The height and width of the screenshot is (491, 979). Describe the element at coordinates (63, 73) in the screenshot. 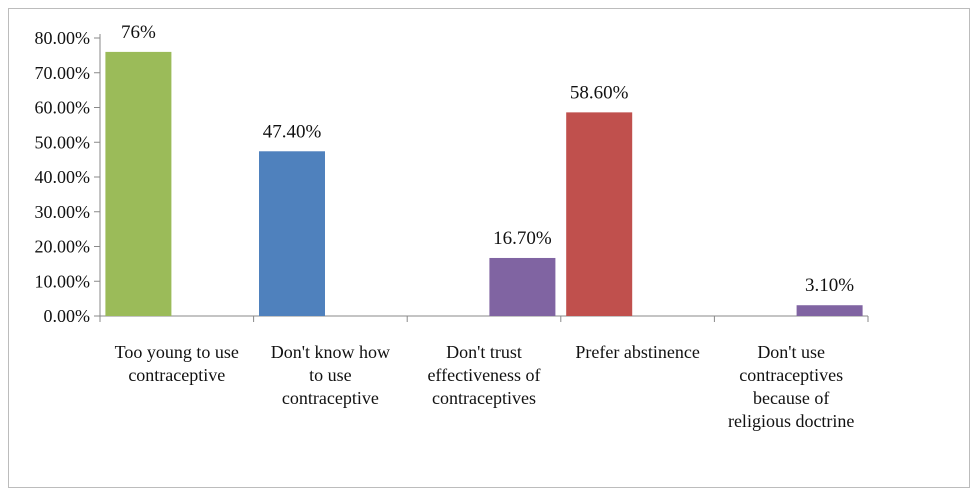

I see `y-tick-label: 70.00%` at that location.